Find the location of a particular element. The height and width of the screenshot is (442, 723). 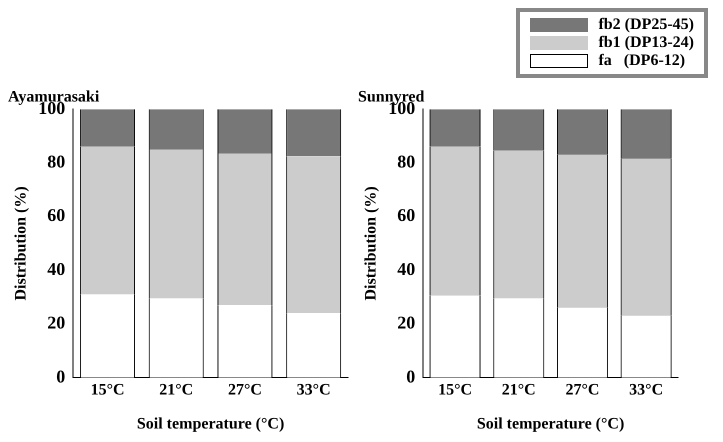

legend-label: fb2 (DP25-45) is located at coordinates (646, 25).